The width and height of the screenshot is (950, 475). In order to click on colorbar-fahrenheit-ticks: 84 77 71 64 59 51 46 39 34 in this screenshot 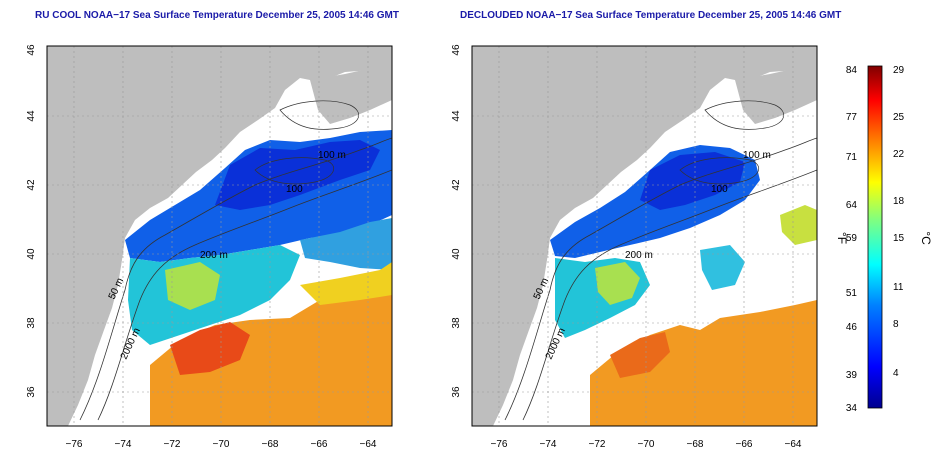, I will do `click(852, 239)`.